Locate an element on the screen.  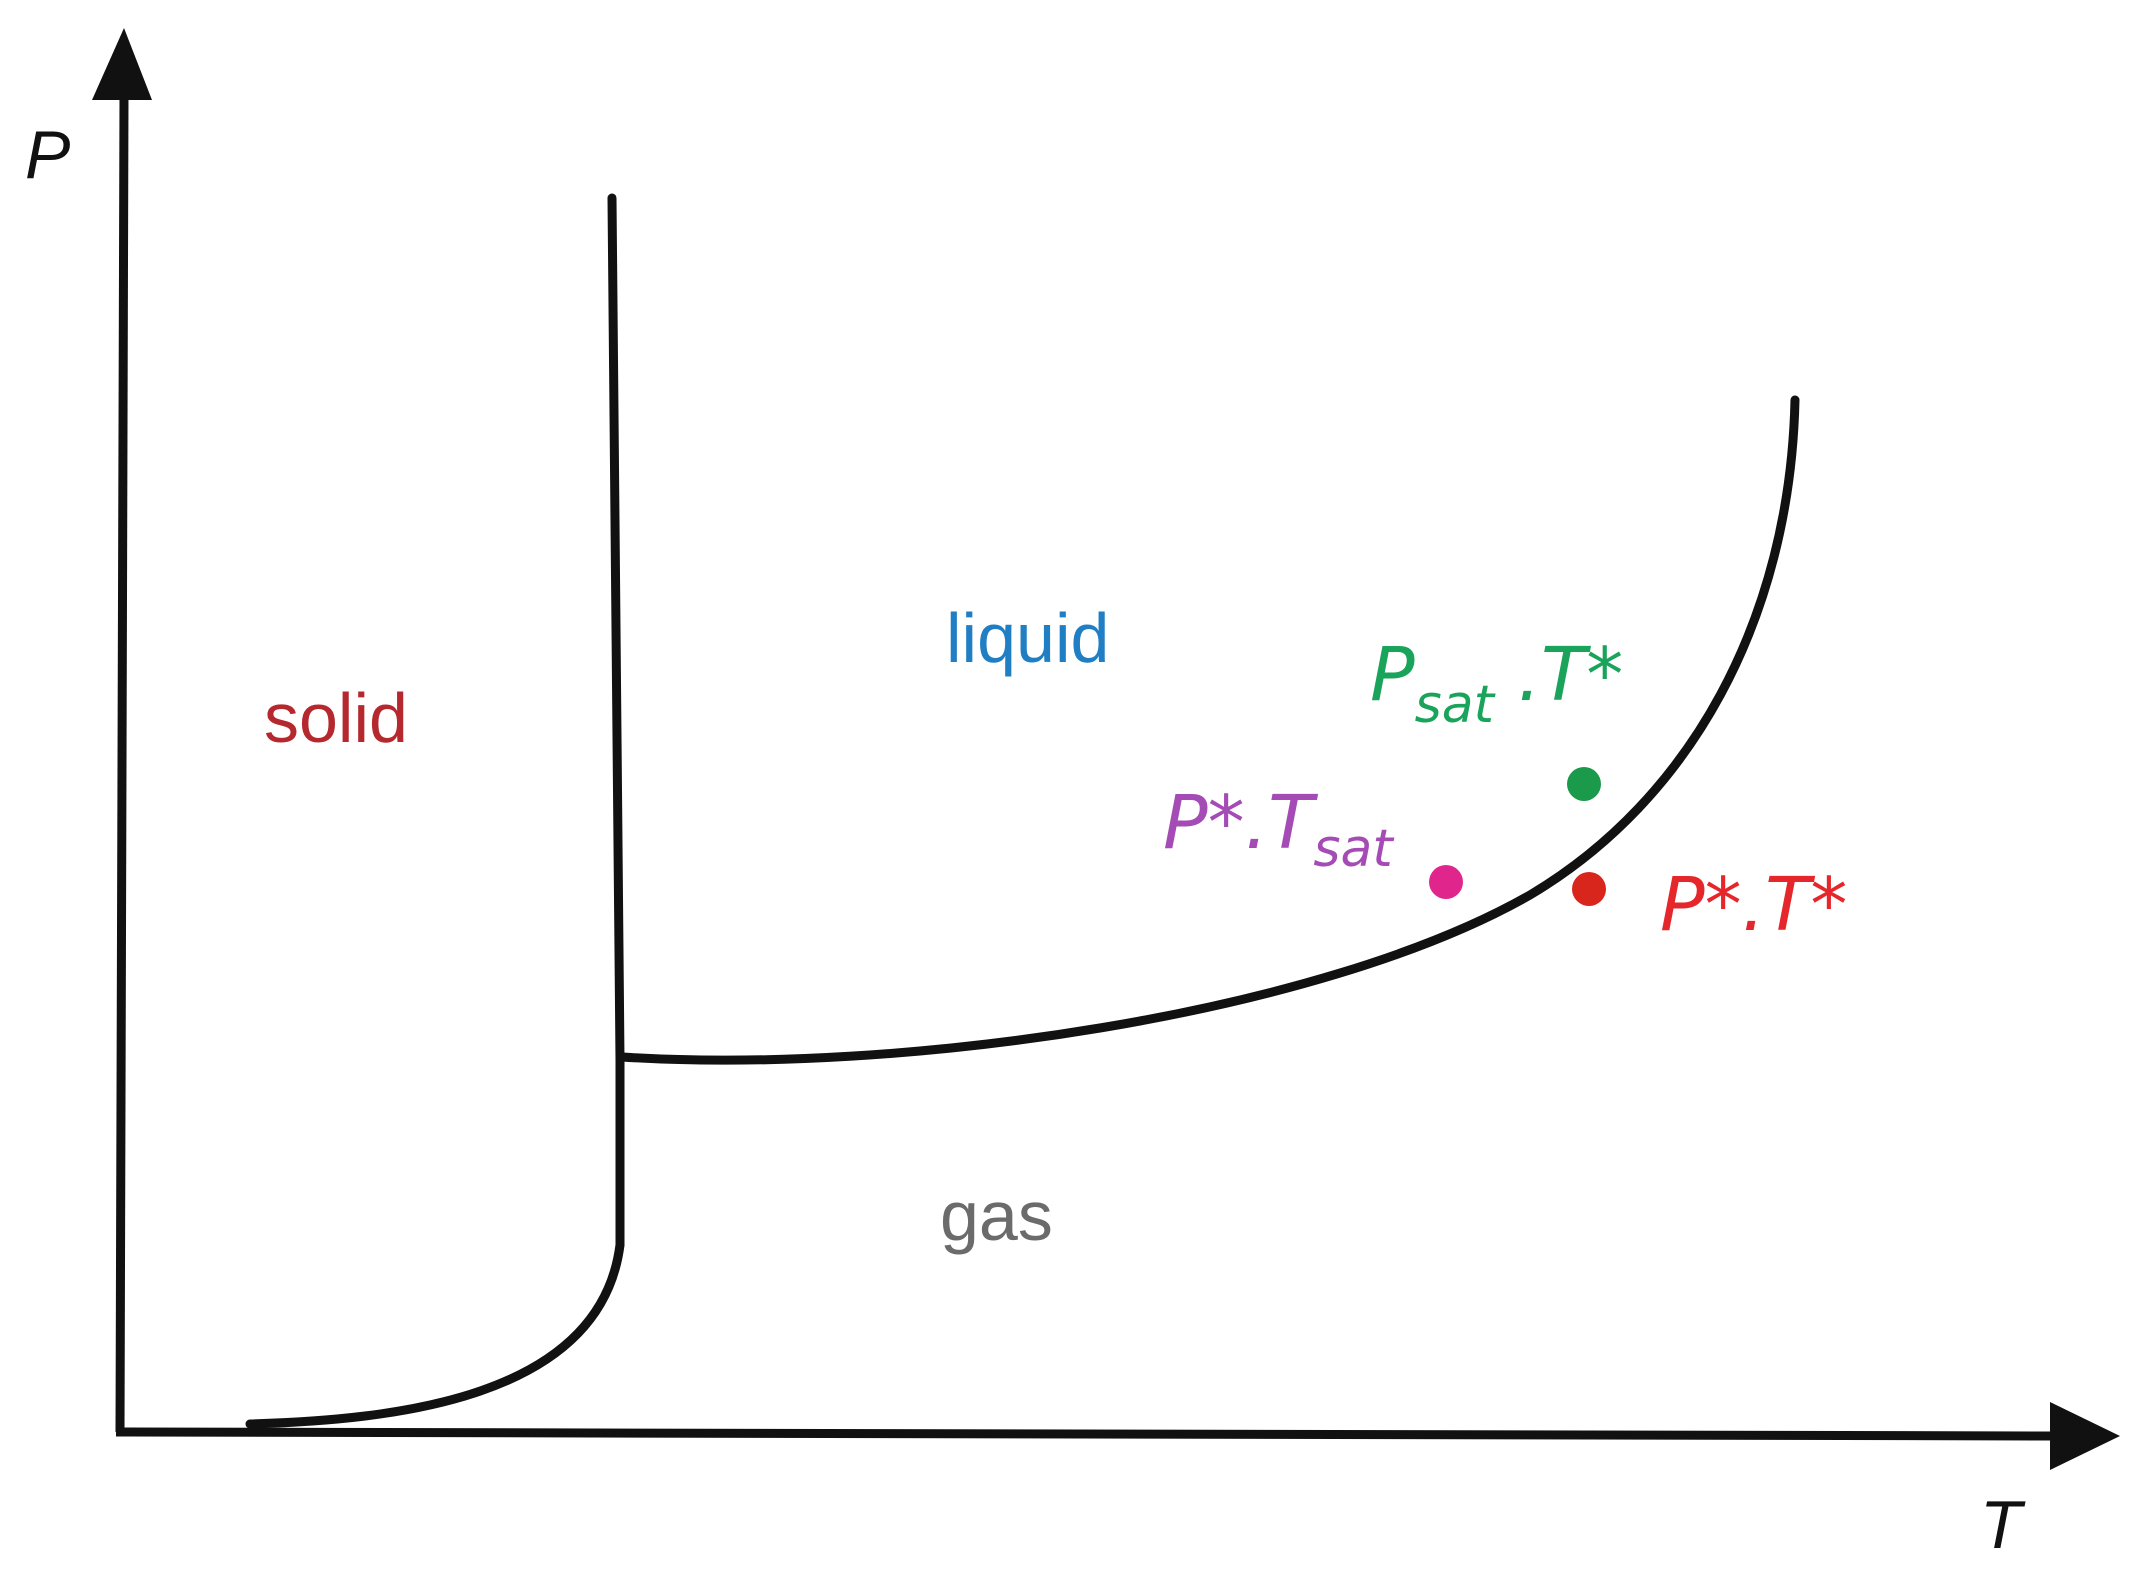
label-psat-tstar-main: P is located at coordinates (1392, 675).